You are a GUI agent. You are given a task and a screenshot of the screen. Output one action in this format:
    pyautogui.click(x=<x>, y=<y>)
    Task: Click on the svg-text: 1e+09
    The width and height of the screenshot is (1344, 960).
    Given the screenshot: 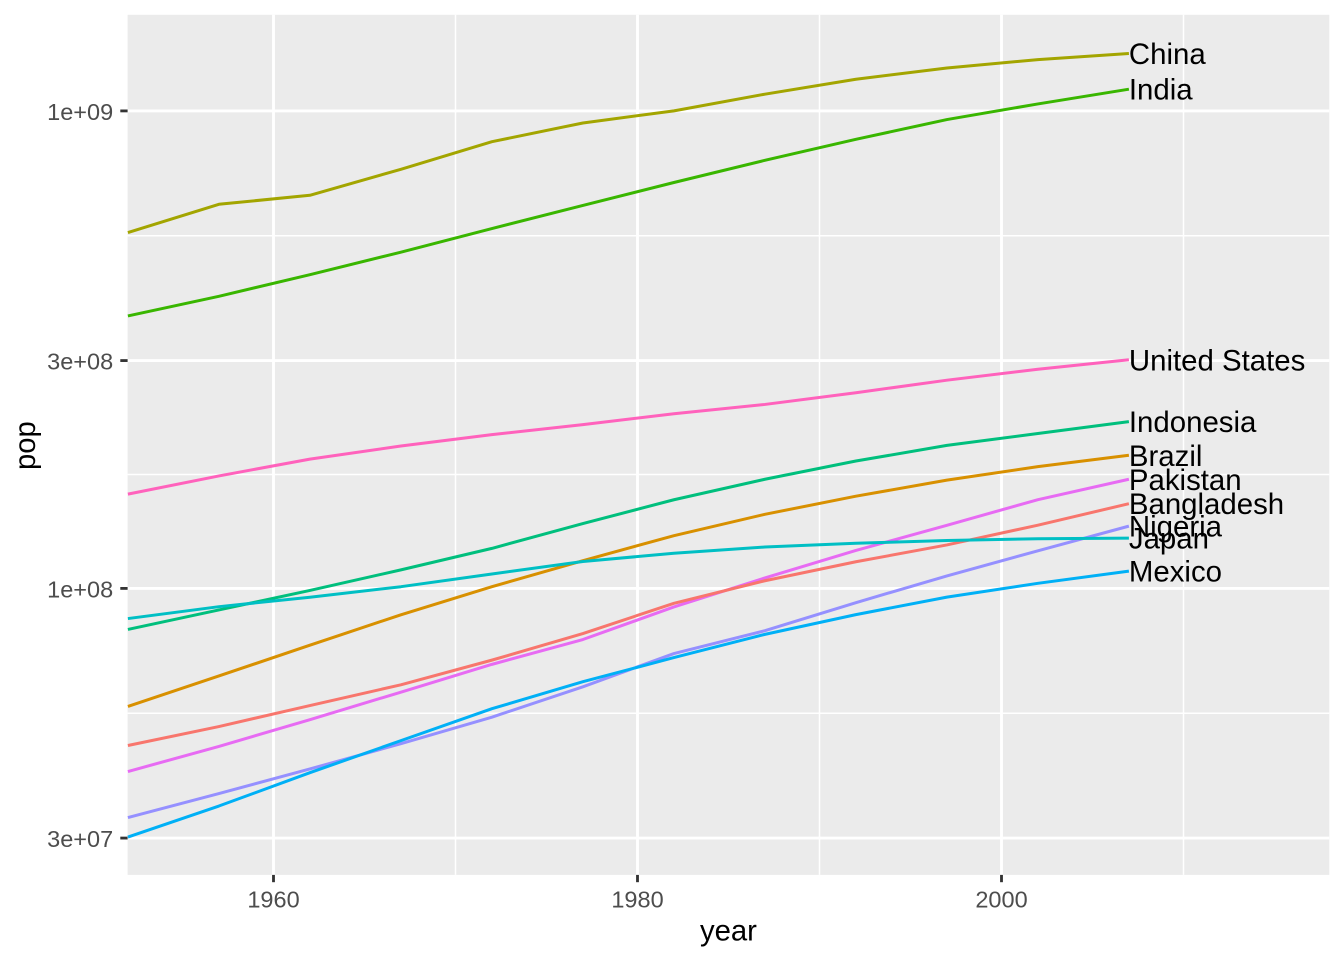 What is the action you would take?
    pyautogui.click(x=80, y=112)
    